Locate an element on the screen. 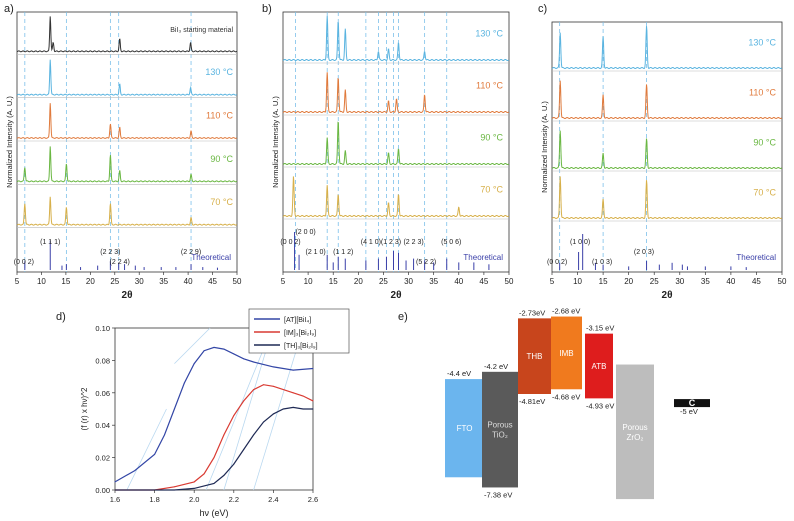 This screenshot has height=521, width=794. x-tick-label-d-2: 2.0 is located at coordinates (194, 499).